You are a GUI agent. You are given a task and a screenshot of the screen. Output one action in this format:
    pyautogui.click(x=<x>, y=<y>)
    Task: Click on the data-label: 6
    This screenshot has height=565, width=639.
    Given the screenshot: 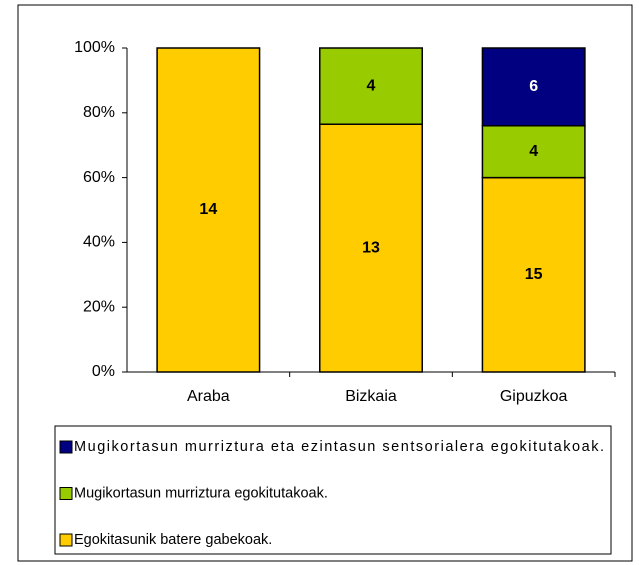 What is the action you would take?
    pyautogui.click(x=533, y=86)
    